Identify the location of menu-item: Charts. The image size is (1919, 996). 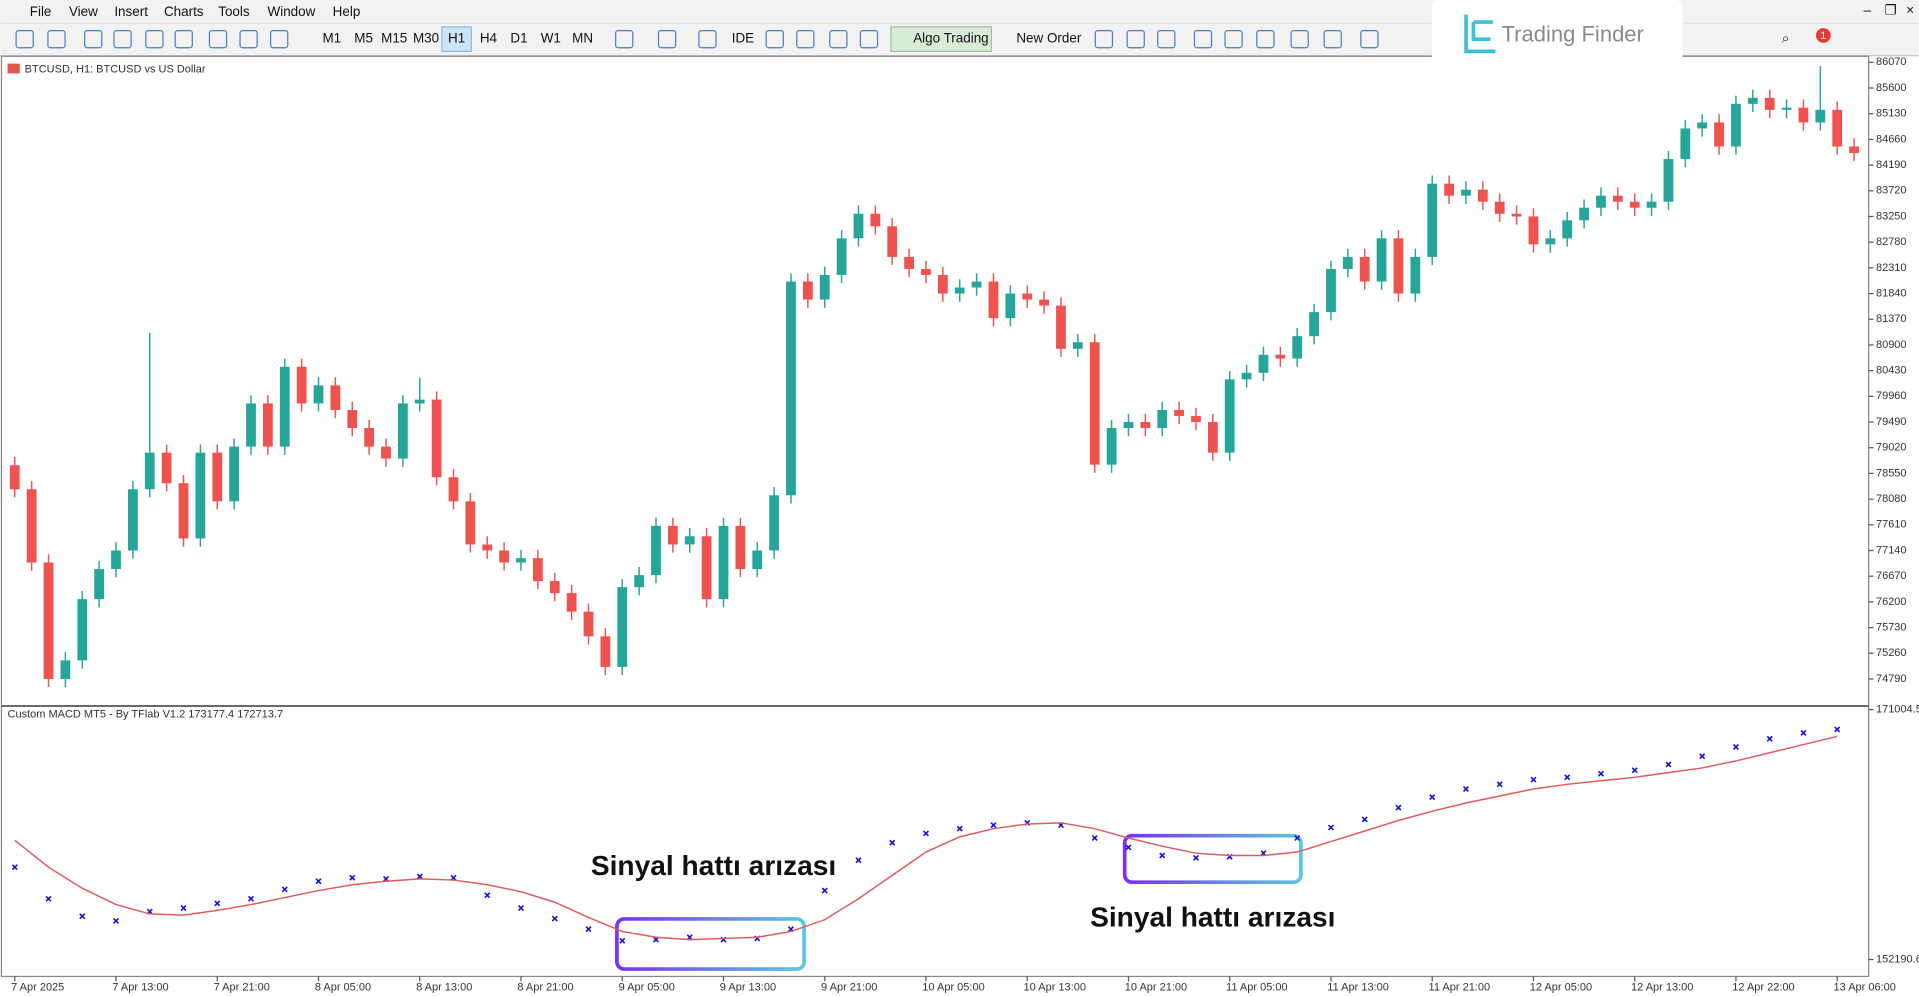
(184, 11).